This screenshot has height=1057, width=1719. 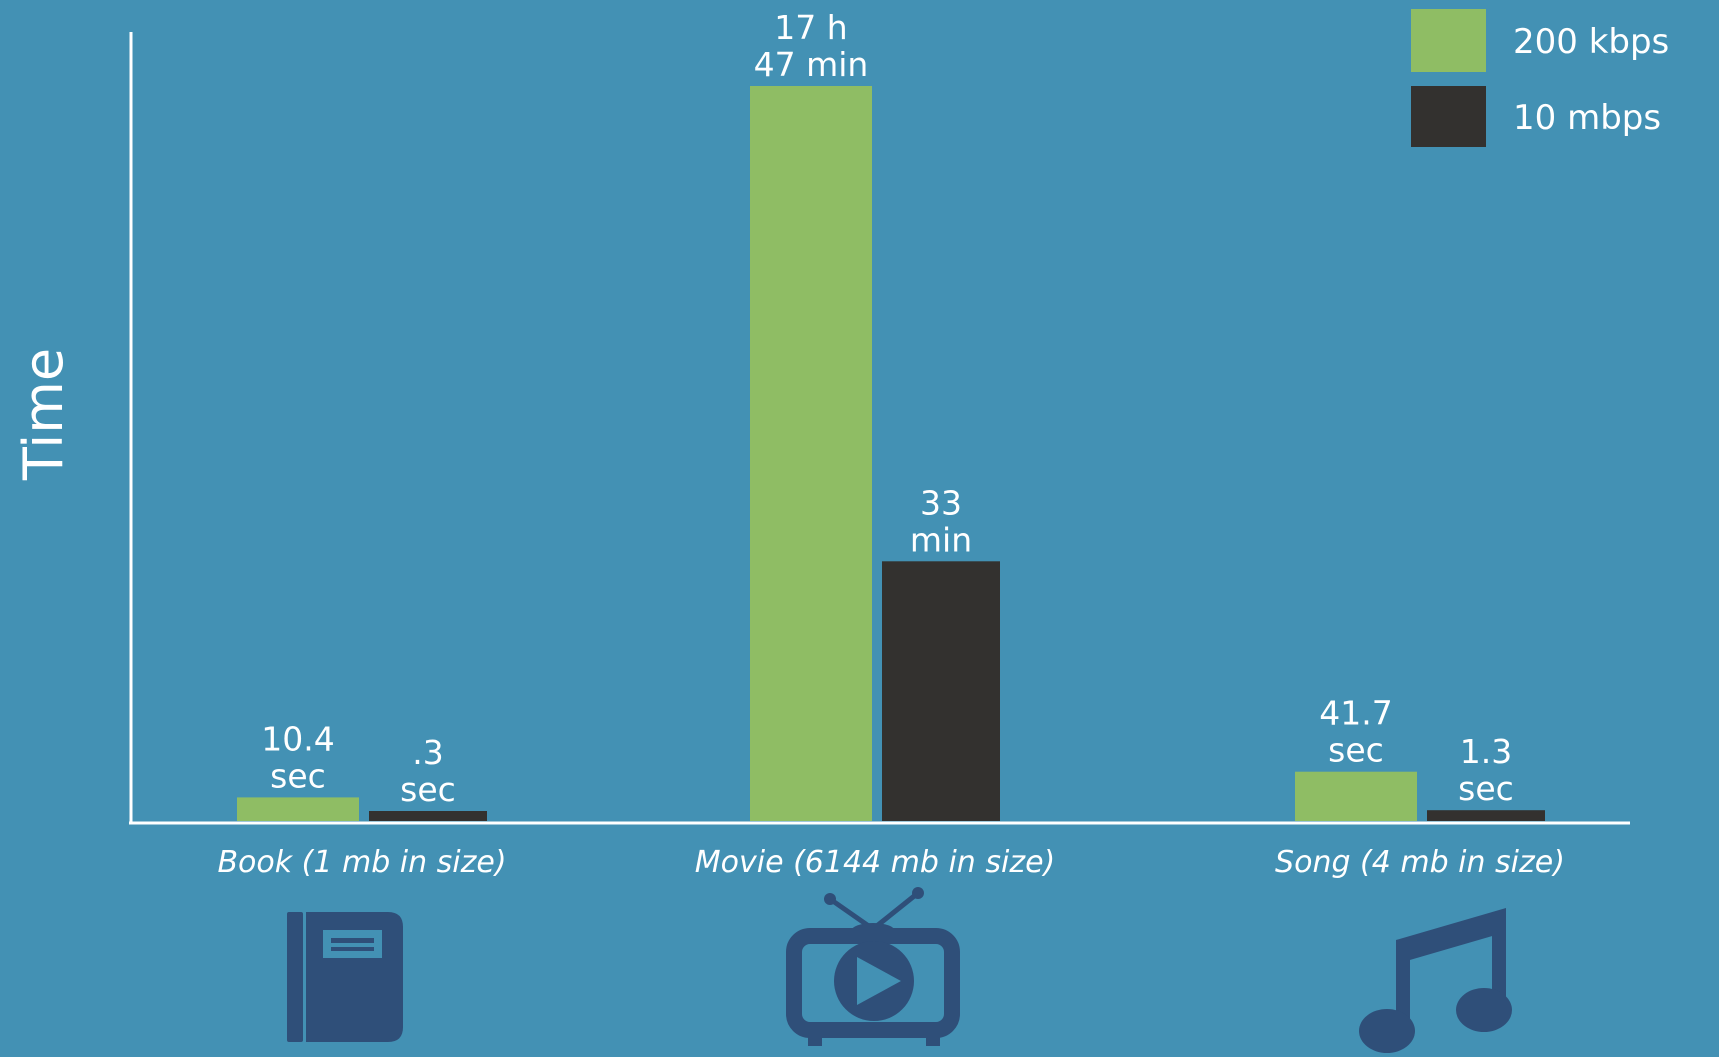 I want to click on data-label-200kbps-1-line0: 17 h, so click(x=810, y=27).